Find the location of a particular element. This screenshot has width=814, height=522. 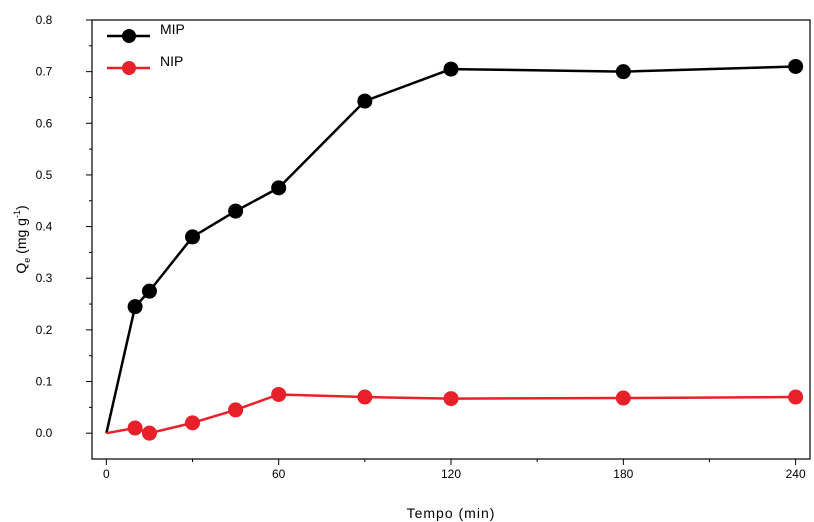

y-title-sub: e is located at coordinates (27, 260).